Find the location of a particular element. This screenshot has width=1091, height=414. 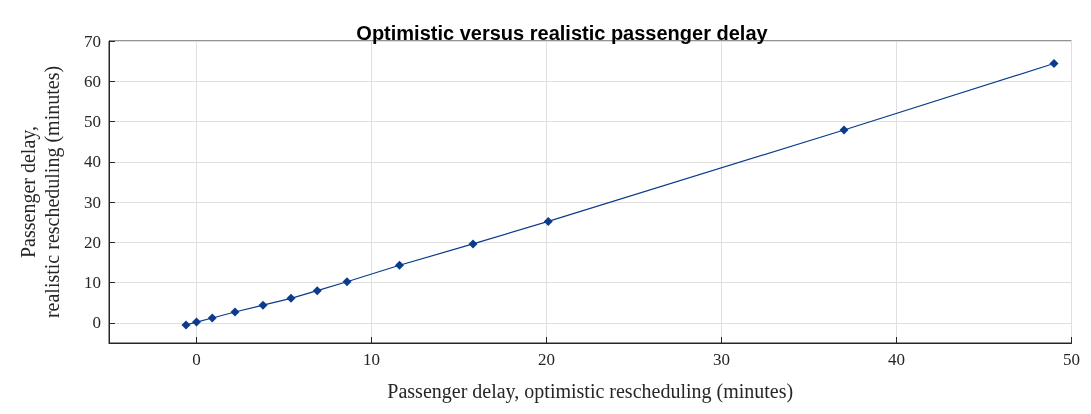

chart-title: Optimistic versus realistic passenger delay is located at coordinates (562, 33).